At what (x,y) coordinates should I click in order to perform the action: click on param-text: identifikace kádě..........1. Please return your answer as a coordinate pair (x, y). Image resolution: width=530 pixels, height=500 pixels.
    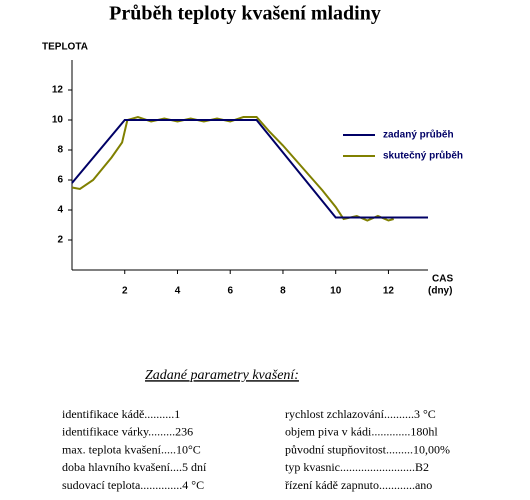
    Looking at the image, I should click on (121, 414).